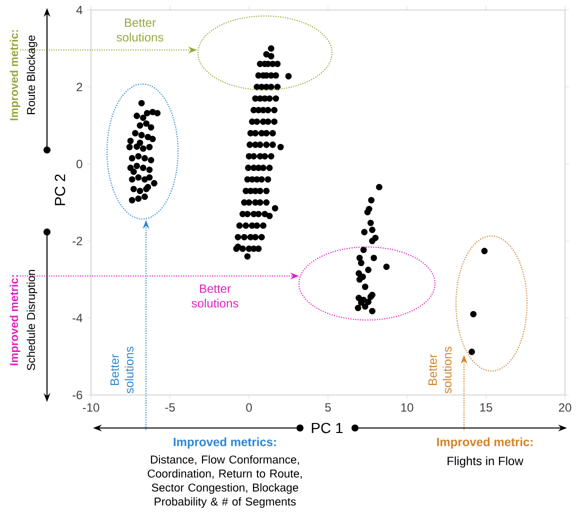 This screenshot has width=577, height=529. I want to click on text: Schedule Disruption, so click(32, 320).